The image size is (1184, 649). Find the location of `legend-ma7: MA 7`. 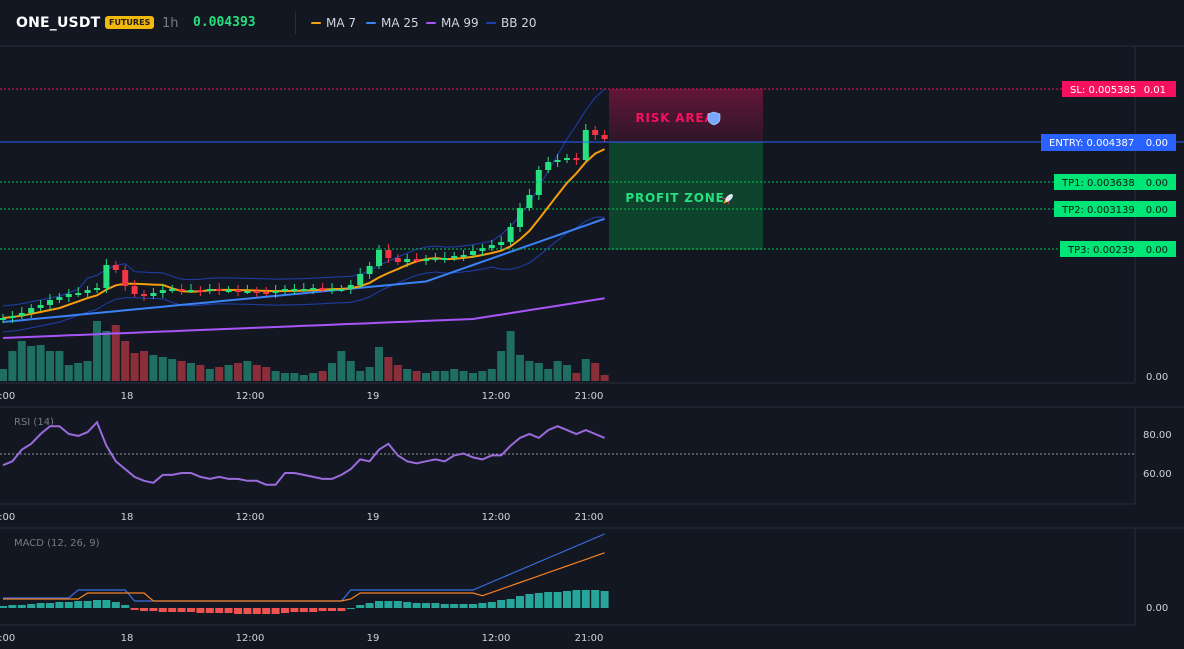

legend-ma7: MA 7 is located at coordinates (333, 23).